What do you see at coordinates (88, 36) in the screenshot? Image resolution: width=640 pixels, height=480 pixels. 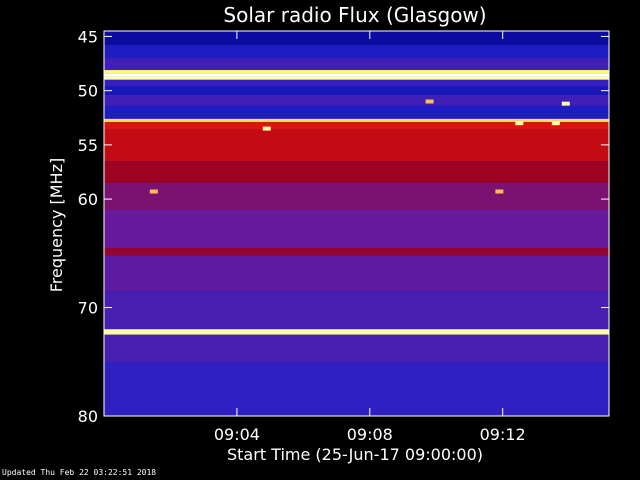 I see `y-tick-label: 45` at bounding box center [88, 36].